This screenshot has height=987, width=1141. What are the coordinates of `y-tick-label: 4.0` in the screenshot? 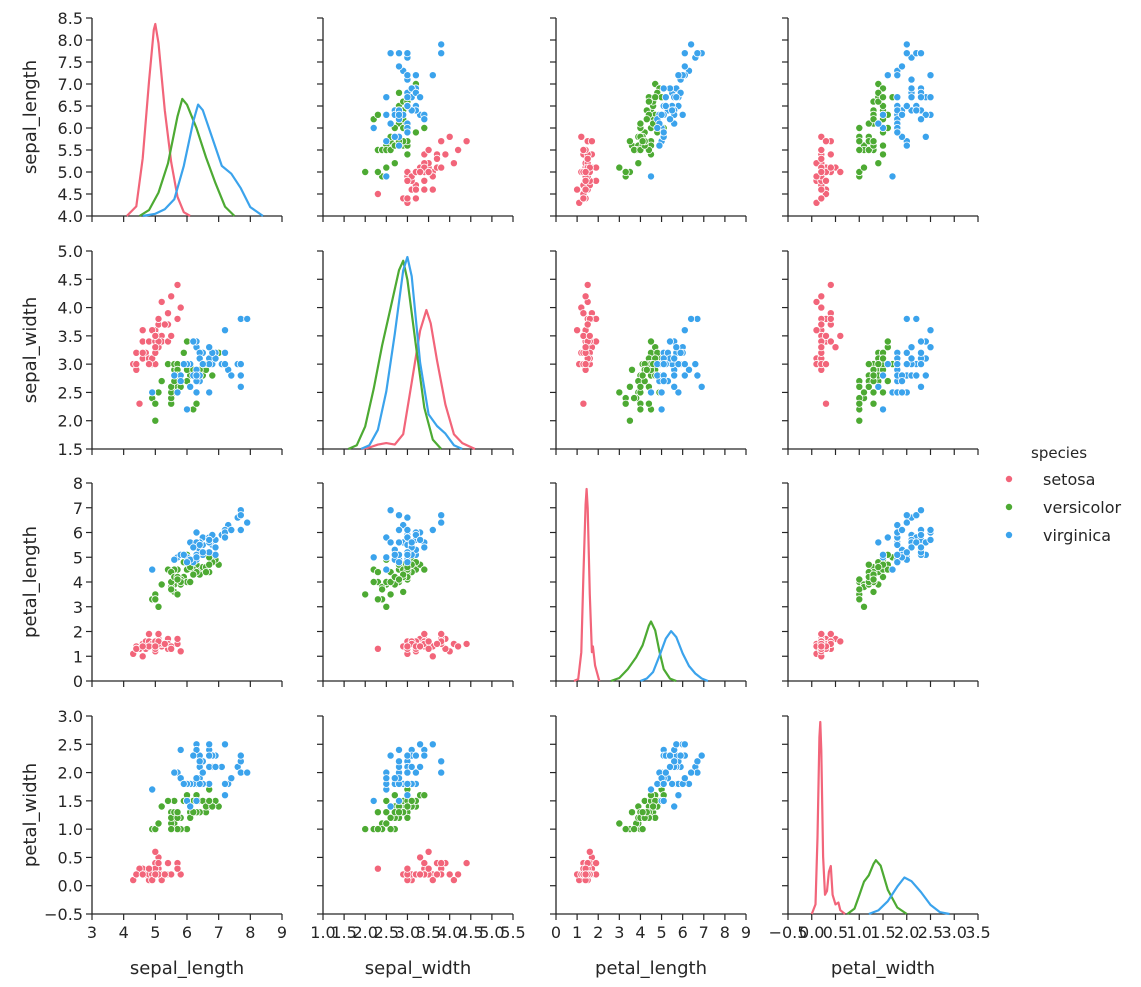 It's located at (70, 308).